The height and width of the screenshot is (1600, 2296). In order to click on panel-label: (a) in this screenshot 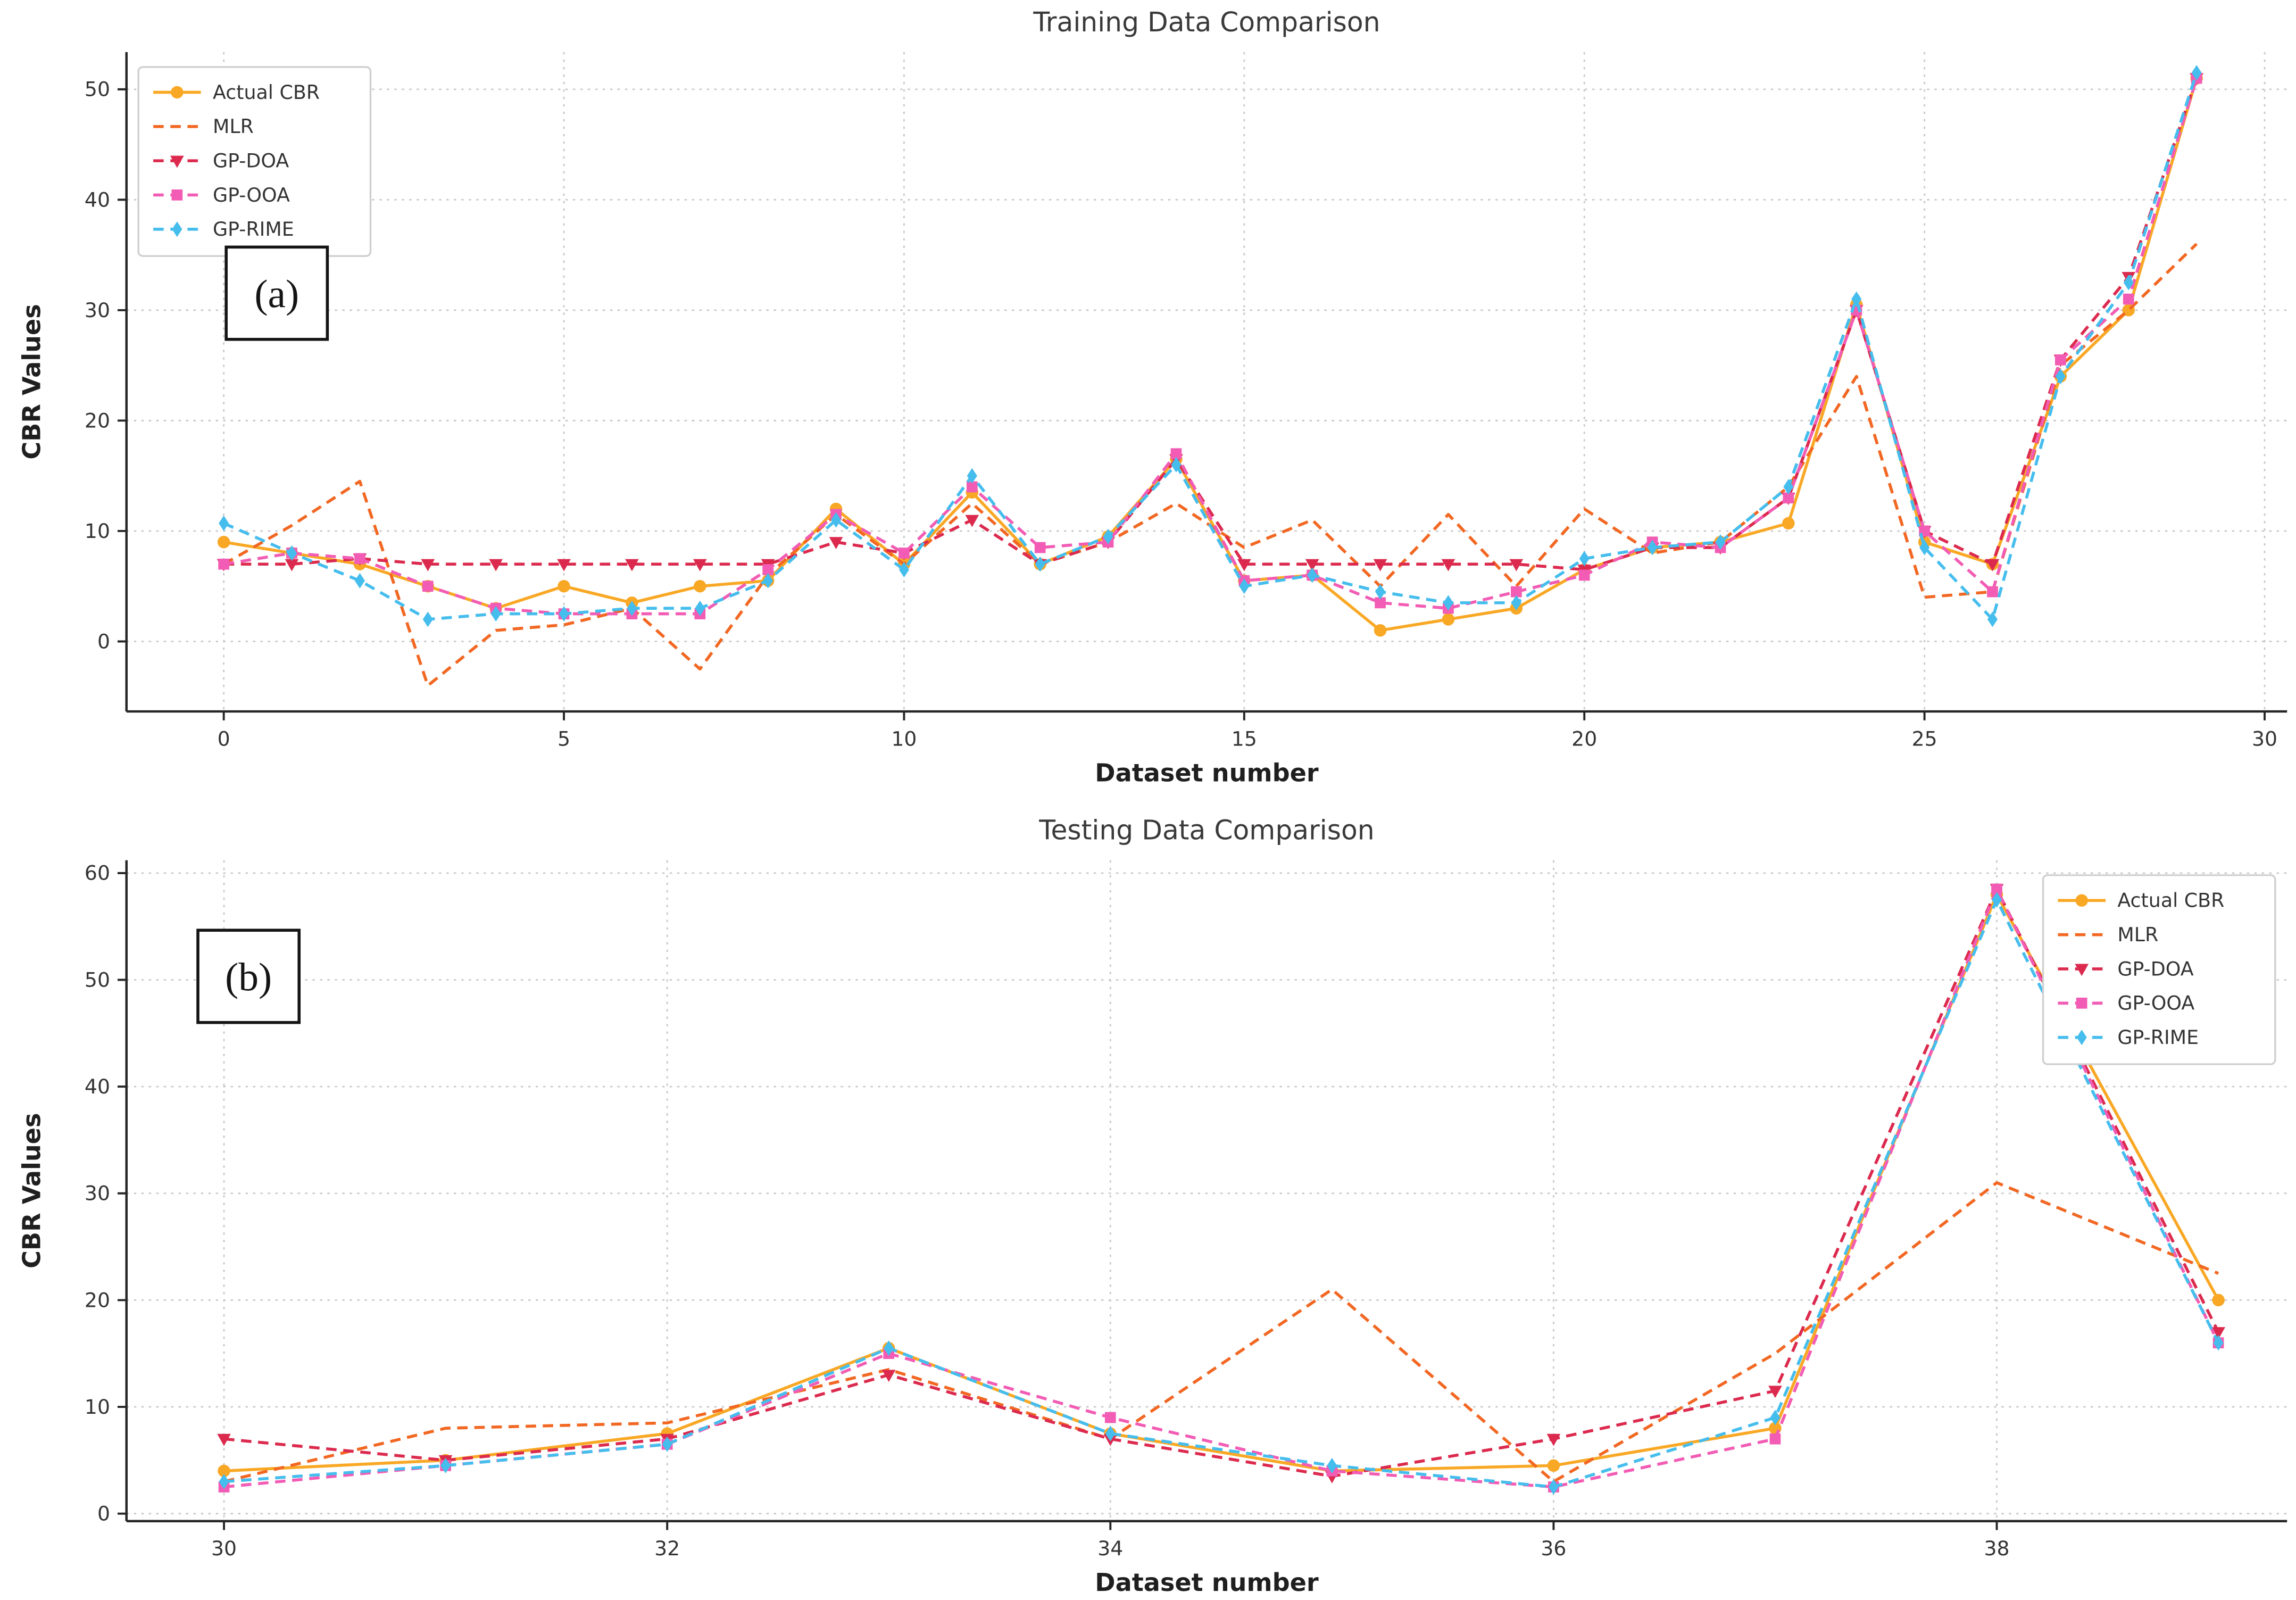, I will do `click(276, 294)`.